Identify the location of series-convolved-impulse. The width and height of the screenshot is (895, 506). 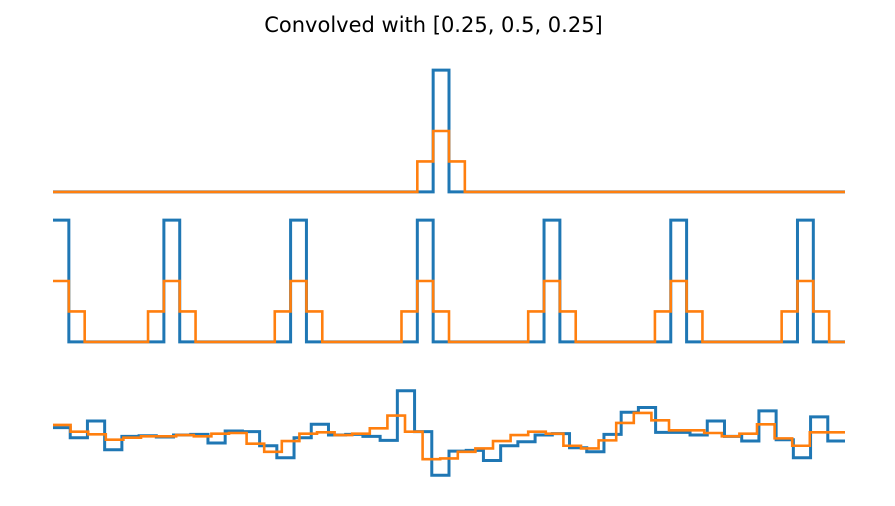
(449, 161).